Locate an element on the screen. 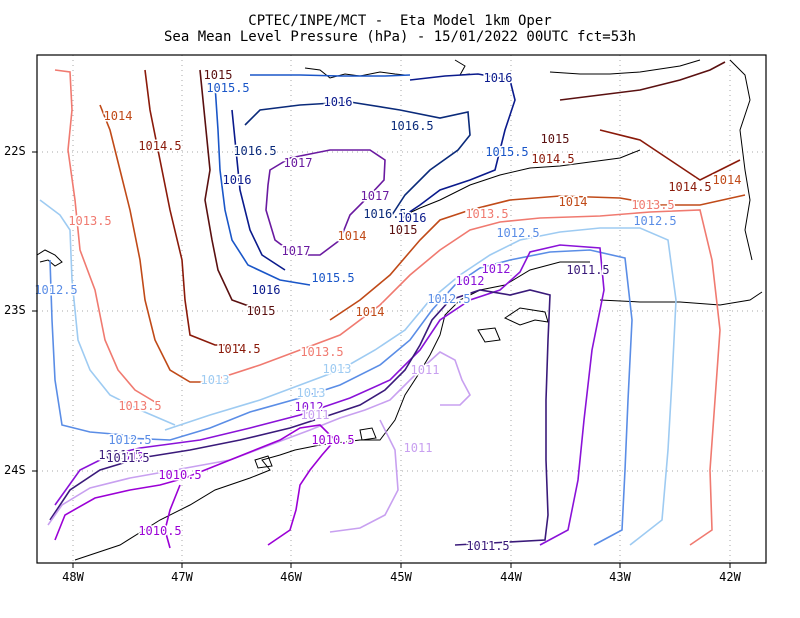 Image resolution: width=800 pixels, height=618 pixels. x-tick-label: 42W is located at coordinates (730, 577).